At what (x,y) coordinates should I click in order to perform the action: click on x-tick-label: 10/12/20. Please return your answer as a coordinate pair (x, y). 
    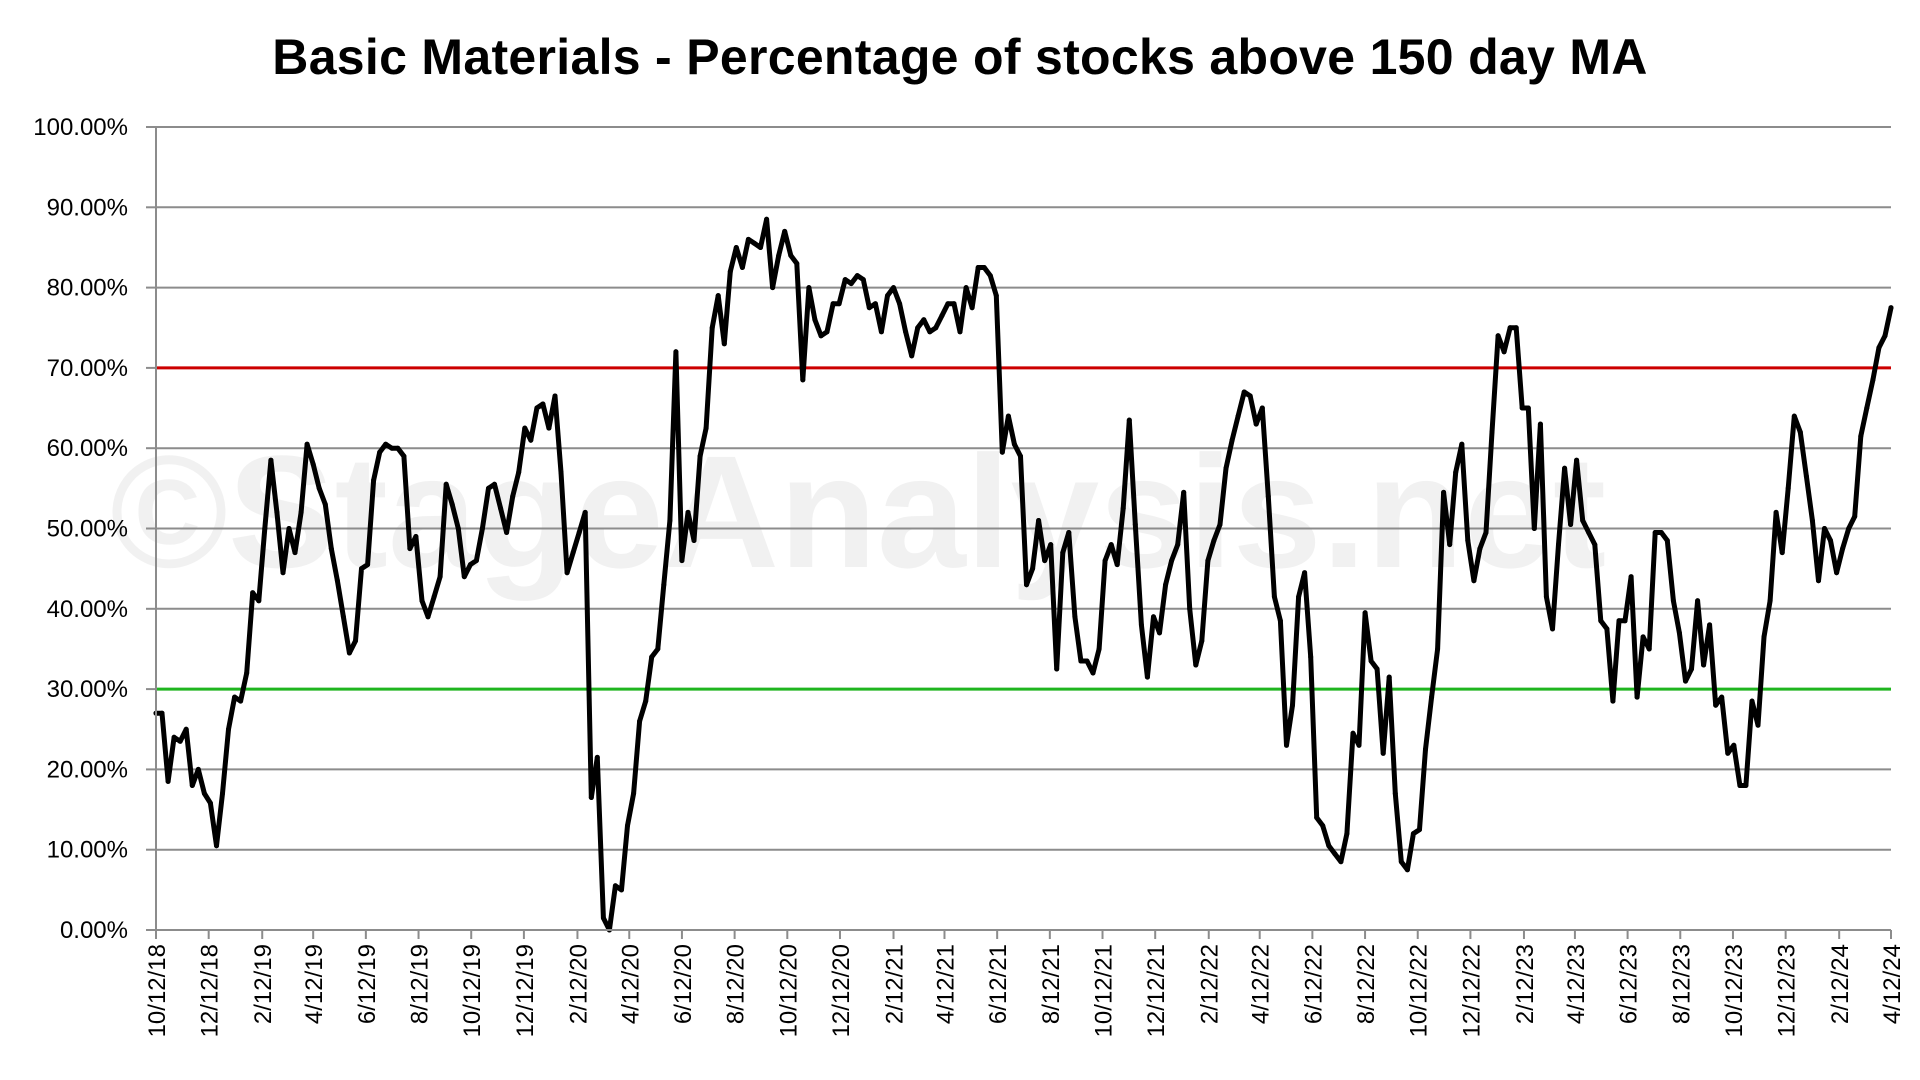
    Looking at the image, I should click on (788, 990).